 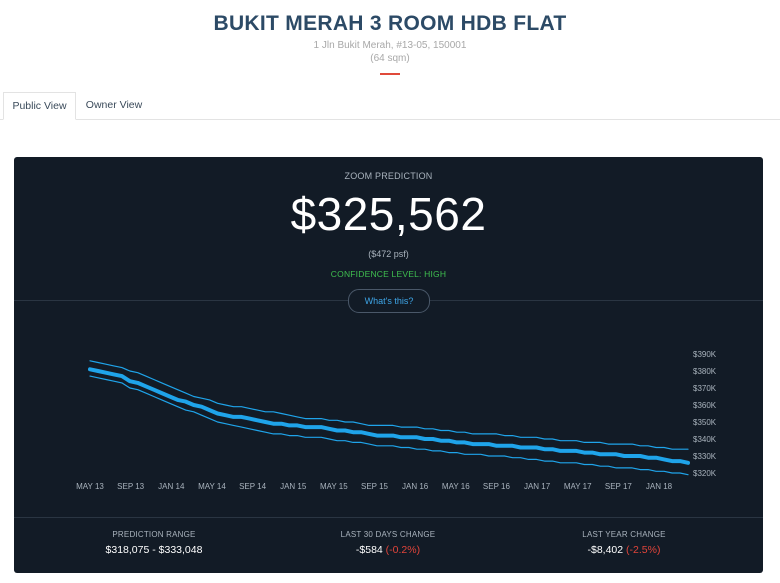 What do you see at coordinates (154, 550) in the screenshot?
I see `prediction-range-value: $318,075 - $333,048` at bounding box center [154, 550].